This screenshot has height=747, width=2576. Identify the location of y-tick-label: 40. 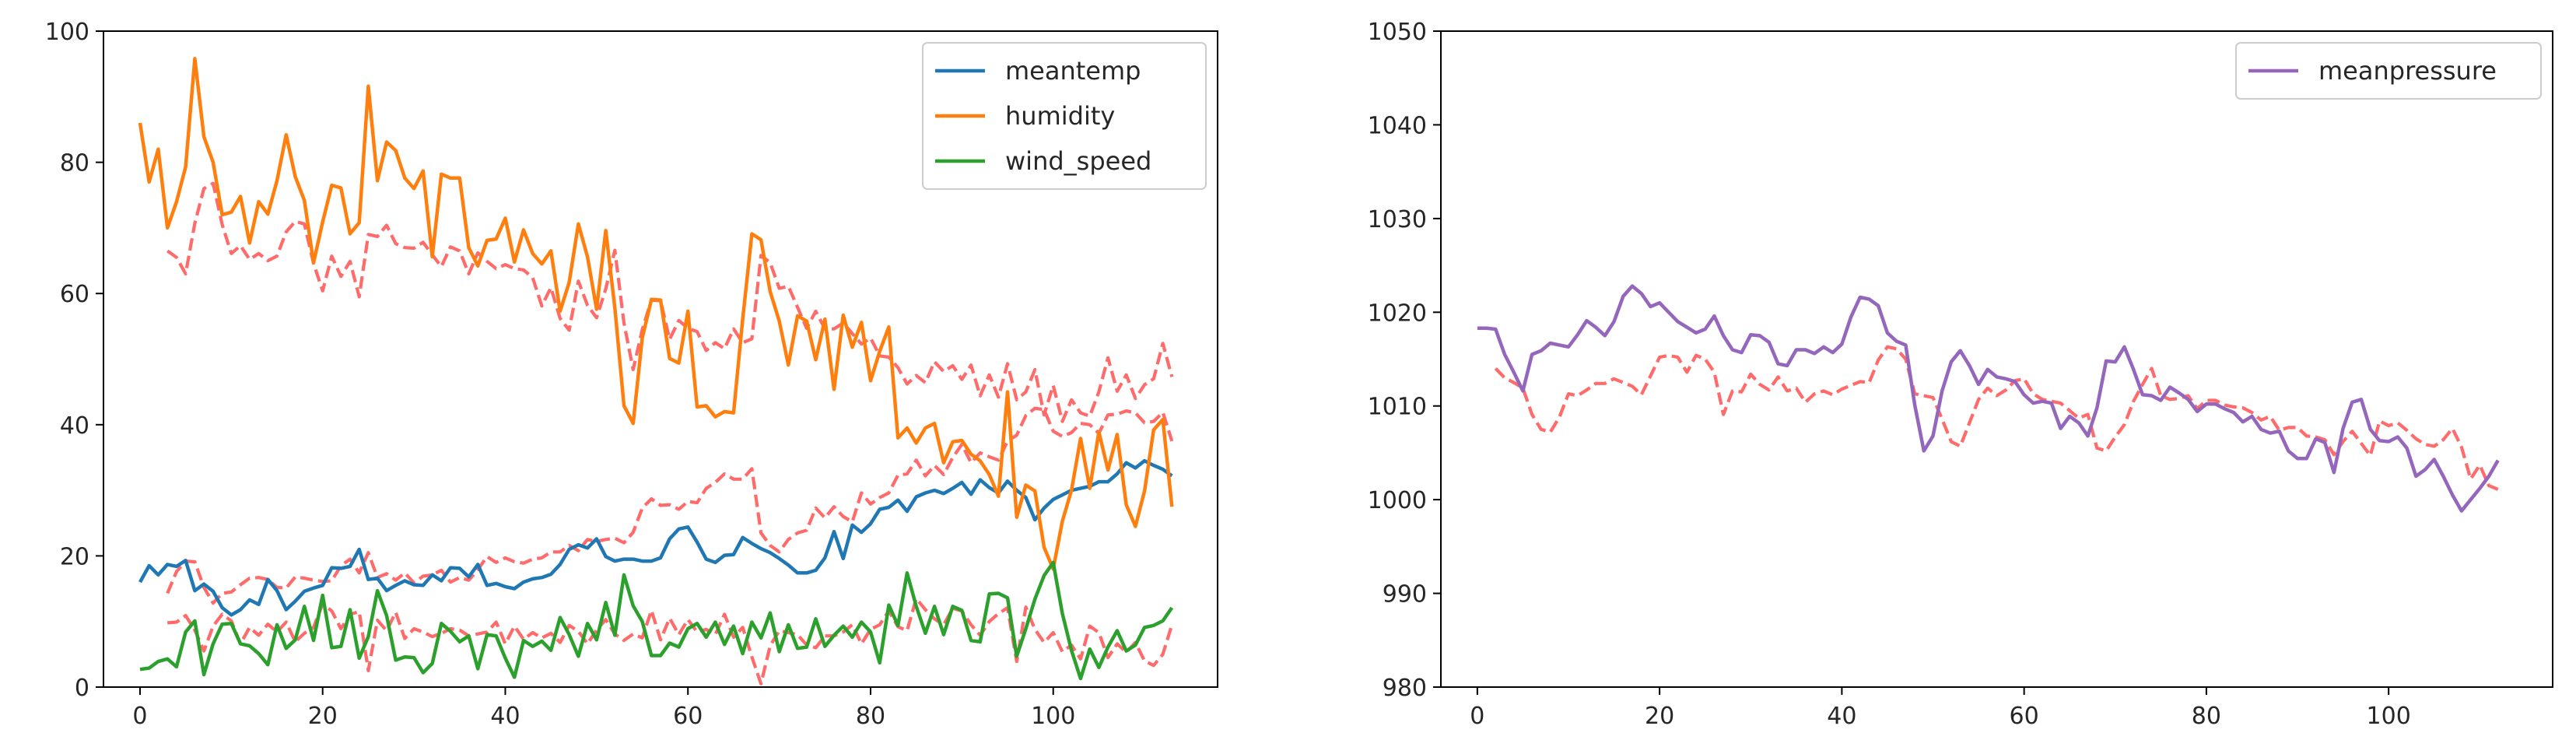
(75, 426).